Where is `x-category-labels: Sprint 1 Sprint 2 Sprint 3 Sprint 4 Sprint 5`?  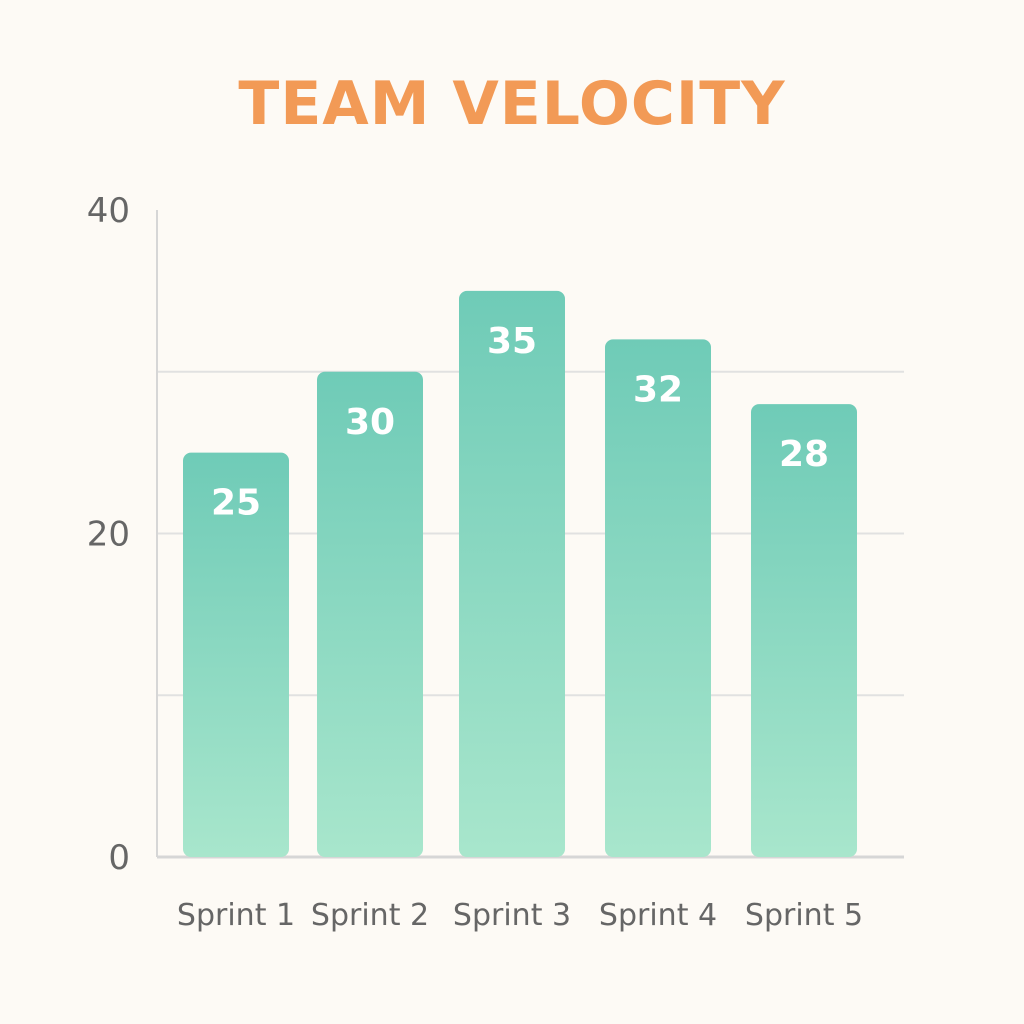 x-category-labels: Sprint 1 Sprint 2 Sprint 3 Sprint 4 Sprint 5 is located at coordinates (520, 915).